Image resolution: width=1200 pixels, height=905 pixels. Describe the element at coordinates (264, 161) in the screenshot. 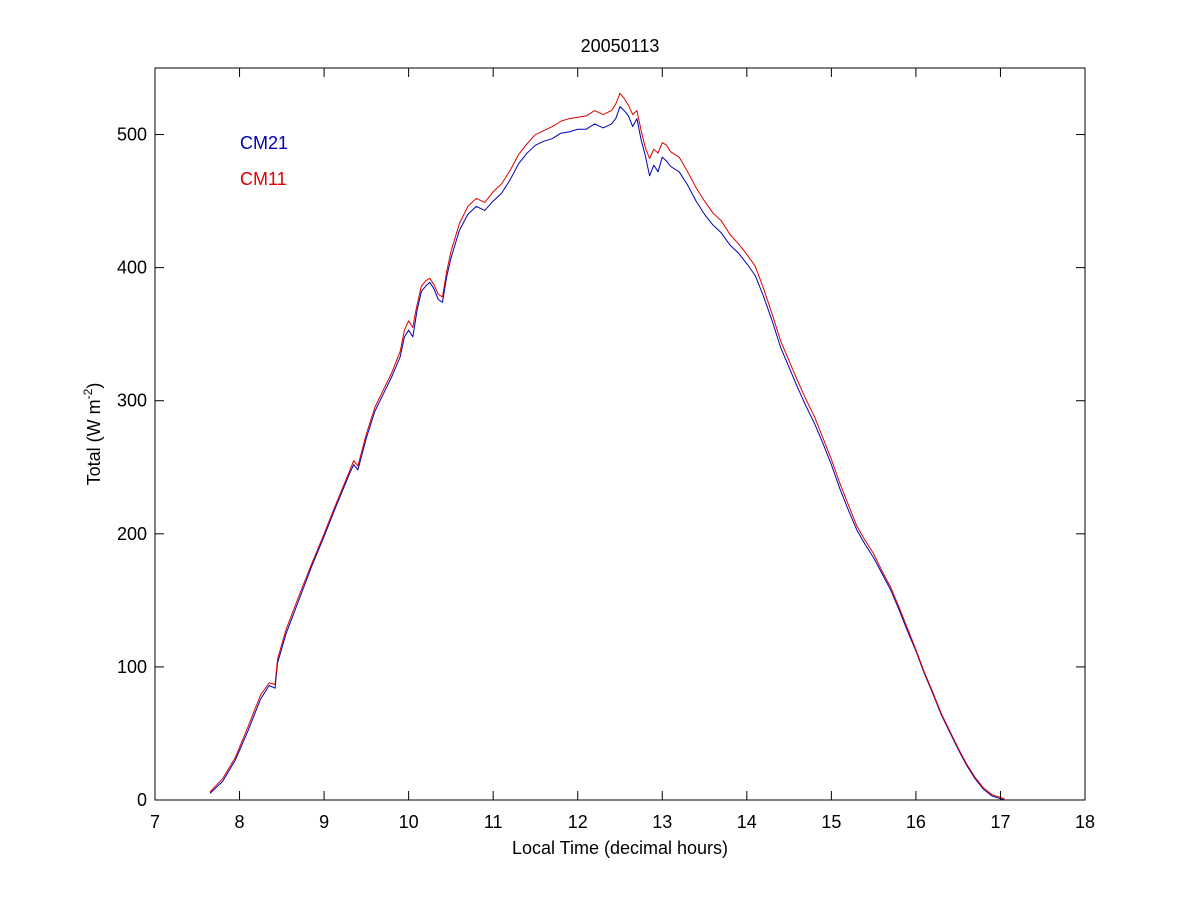

I see `legend: CM21 CM11` at that location.